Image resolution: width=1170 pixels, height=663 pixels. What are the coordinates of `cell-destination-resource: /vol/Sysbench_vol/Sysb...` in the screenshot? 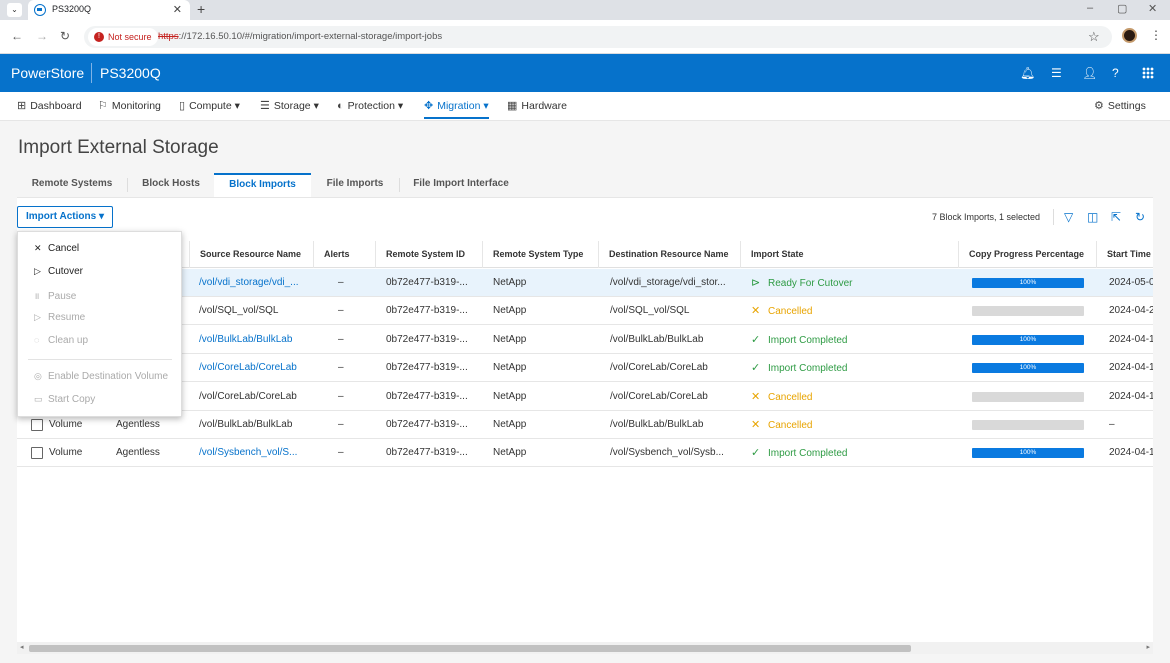 It's located at (667, 453).